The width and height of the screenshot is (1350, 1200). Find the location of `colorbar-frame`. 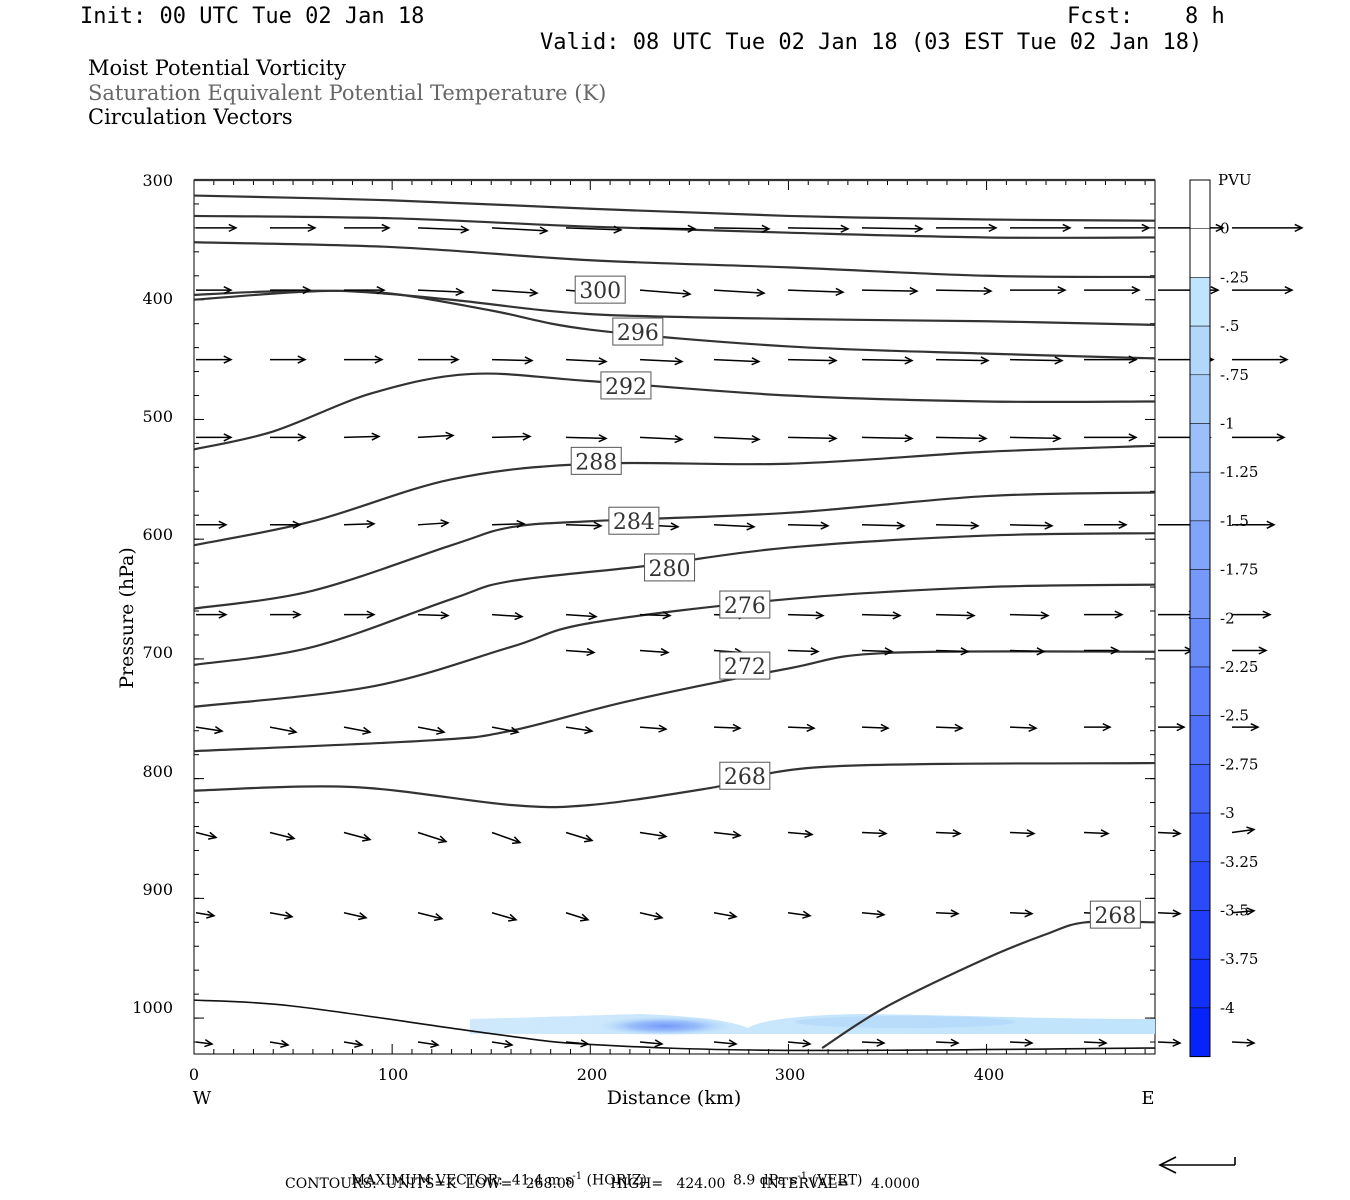

colorbar-frame is located at coordinates (1200, 618).